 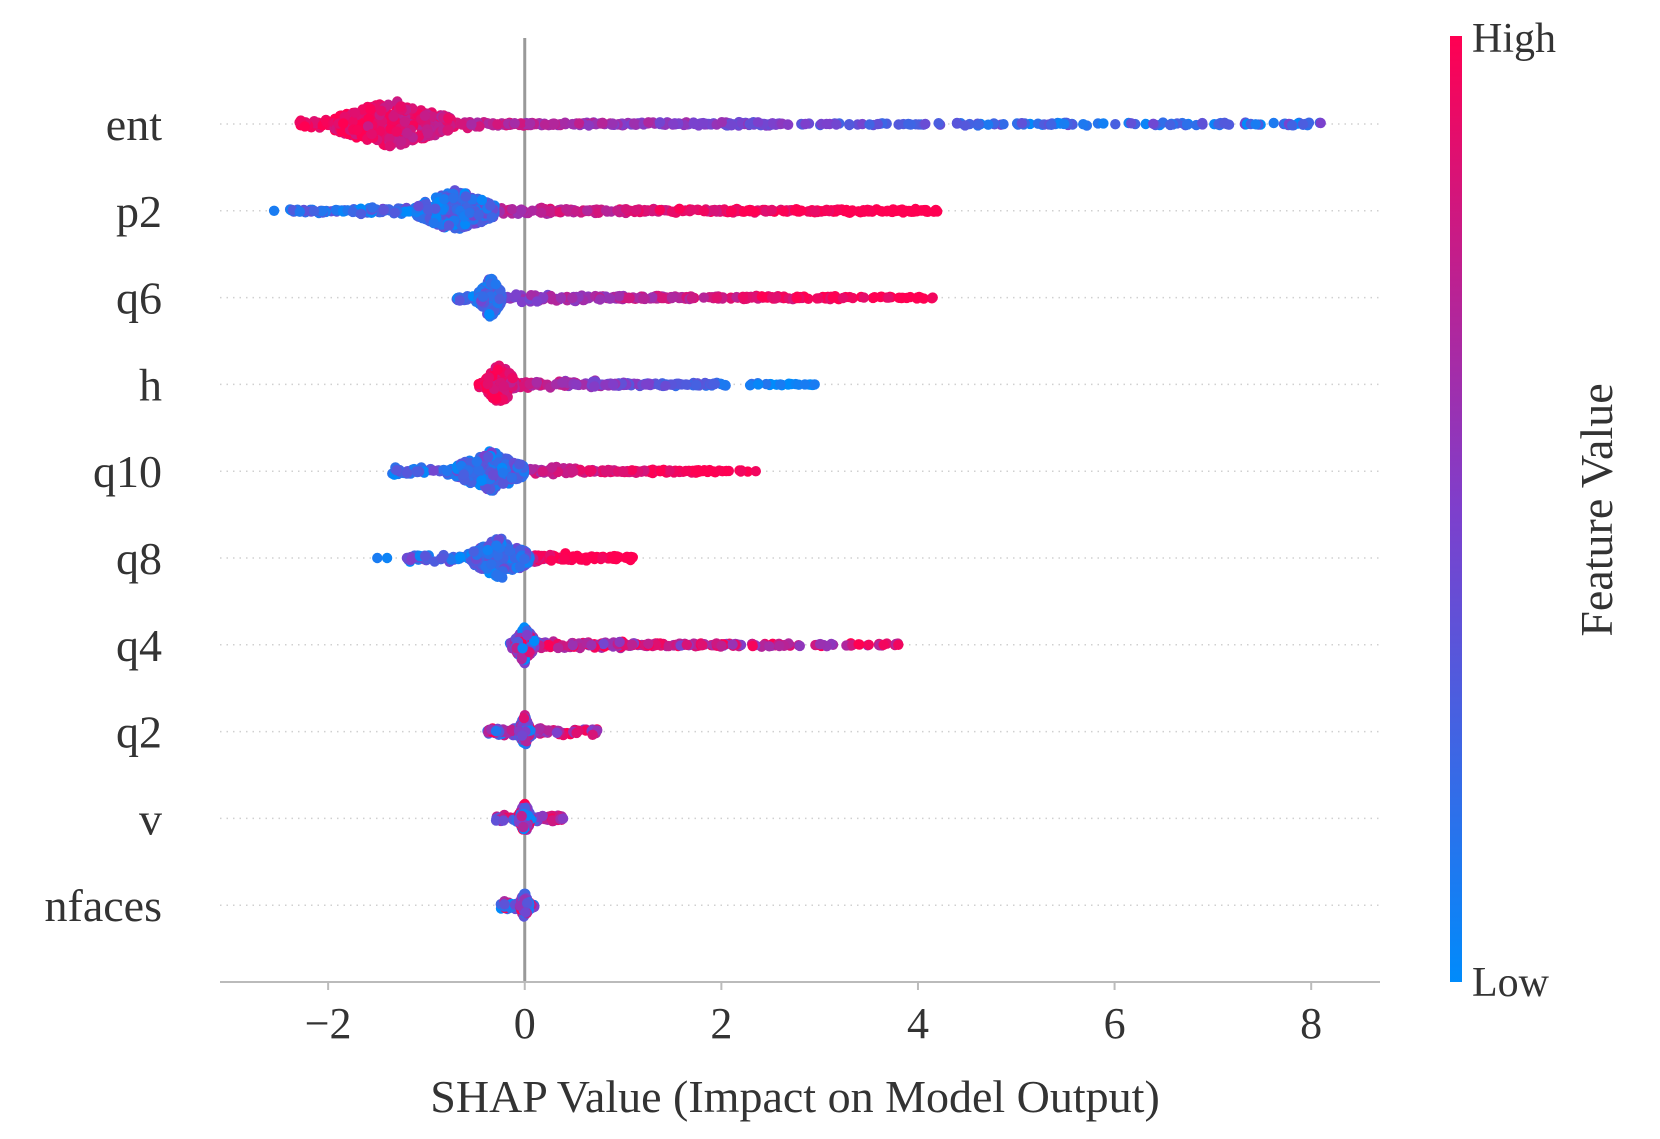 What do you see at coordinates (1536, 511) in the screenshot?
I see `colorbar: High Low Feature Value` at bounding box center [1536, 511].